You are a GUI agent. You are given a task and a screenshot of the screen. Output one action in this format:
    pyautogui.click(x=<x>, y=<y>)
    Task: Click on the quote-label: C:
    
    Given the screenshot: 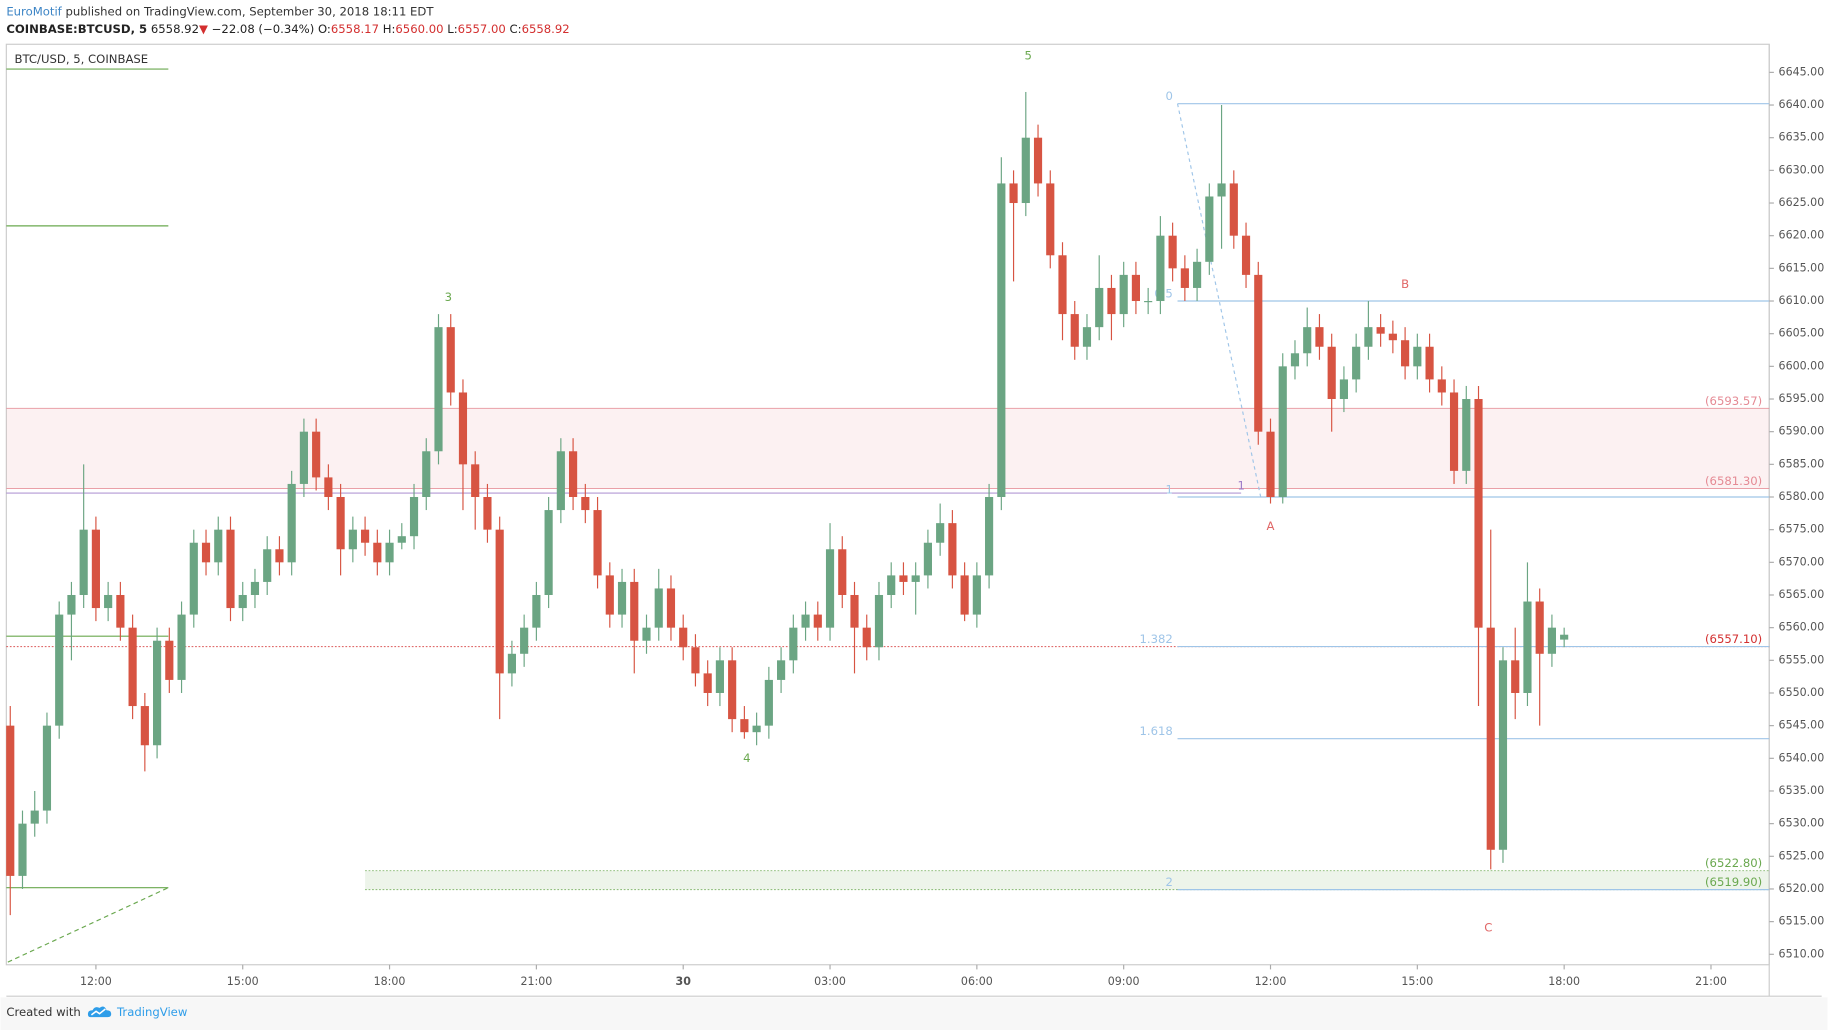 What is the action you would take?
    pyautogui.click(x=516, y=29)
    